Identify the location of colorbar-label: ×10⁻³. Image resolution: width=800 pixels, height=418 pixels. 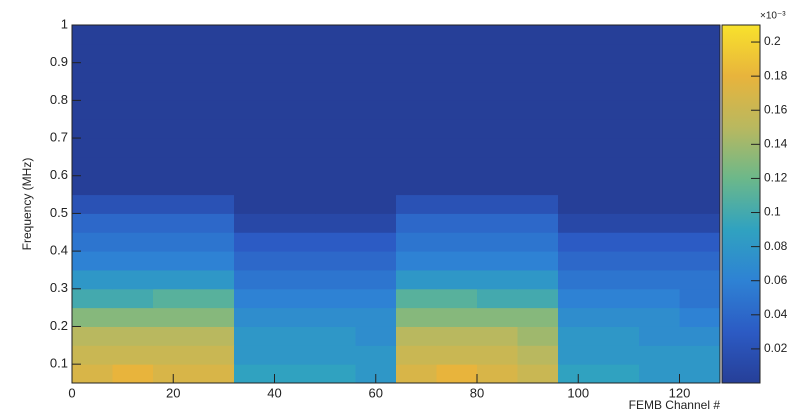
(773, 16).